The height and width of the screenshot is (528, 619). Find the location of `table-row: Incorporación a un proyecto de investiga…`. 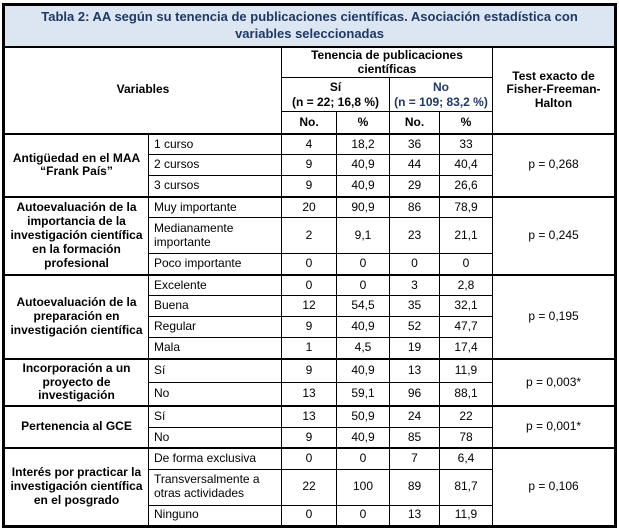

table-row: Incorporación a un proyecto de investiga… is located at coordinates (310, 382).